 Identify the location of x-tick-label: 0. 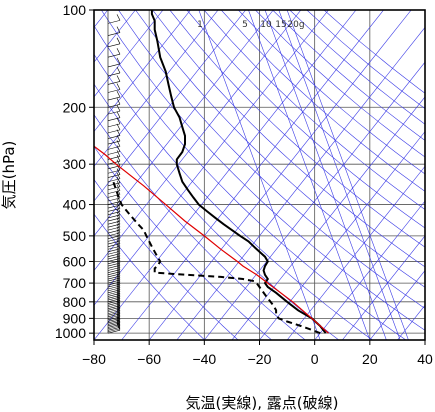
(315, 359).